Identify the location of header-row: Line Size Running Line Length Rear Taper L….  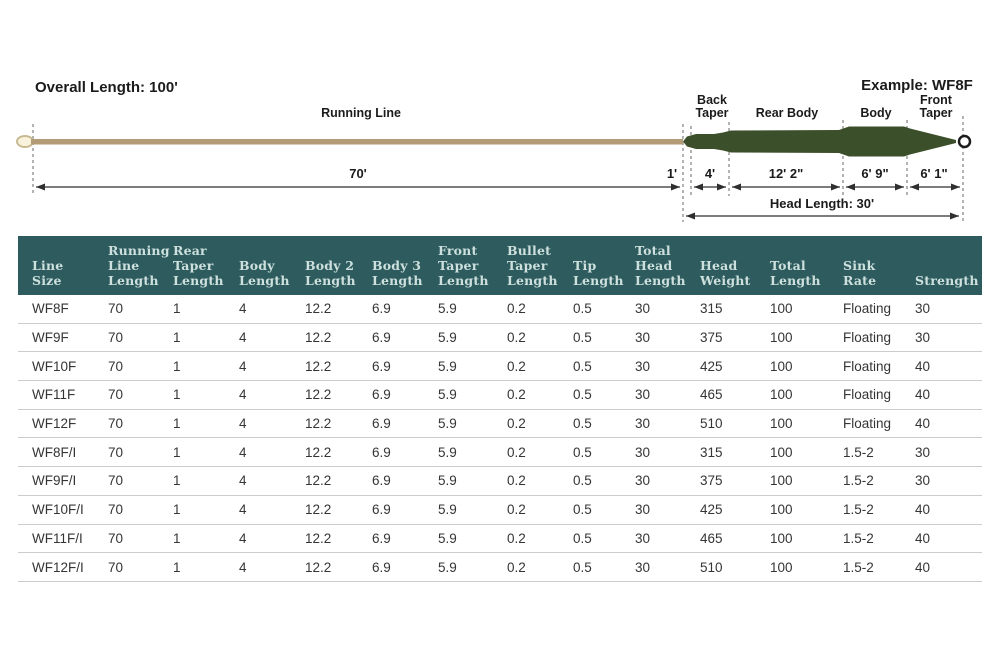
(500, 265).